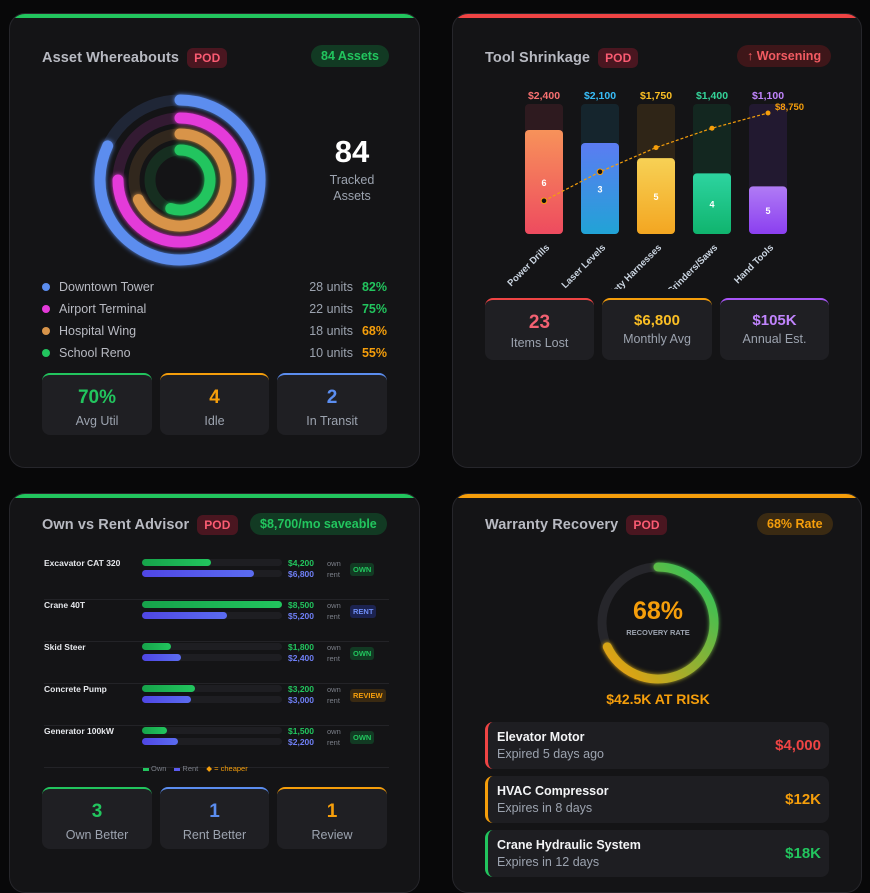  Describe the element at coordinates (657, 745) in the screenshot. I see `warranty-item: Elevator Motor Expired 5 days ago $4,000` at that location.